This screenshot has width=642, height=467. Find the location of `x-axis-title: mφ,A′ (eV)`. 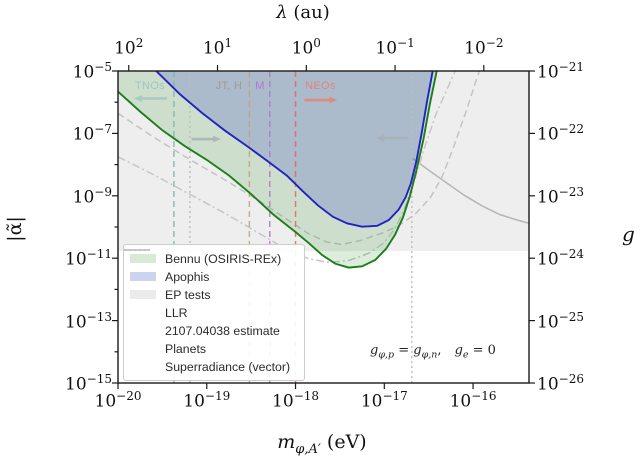

x-axis-title: mφ,A′ (eV) is located at coordinates (321, 444).